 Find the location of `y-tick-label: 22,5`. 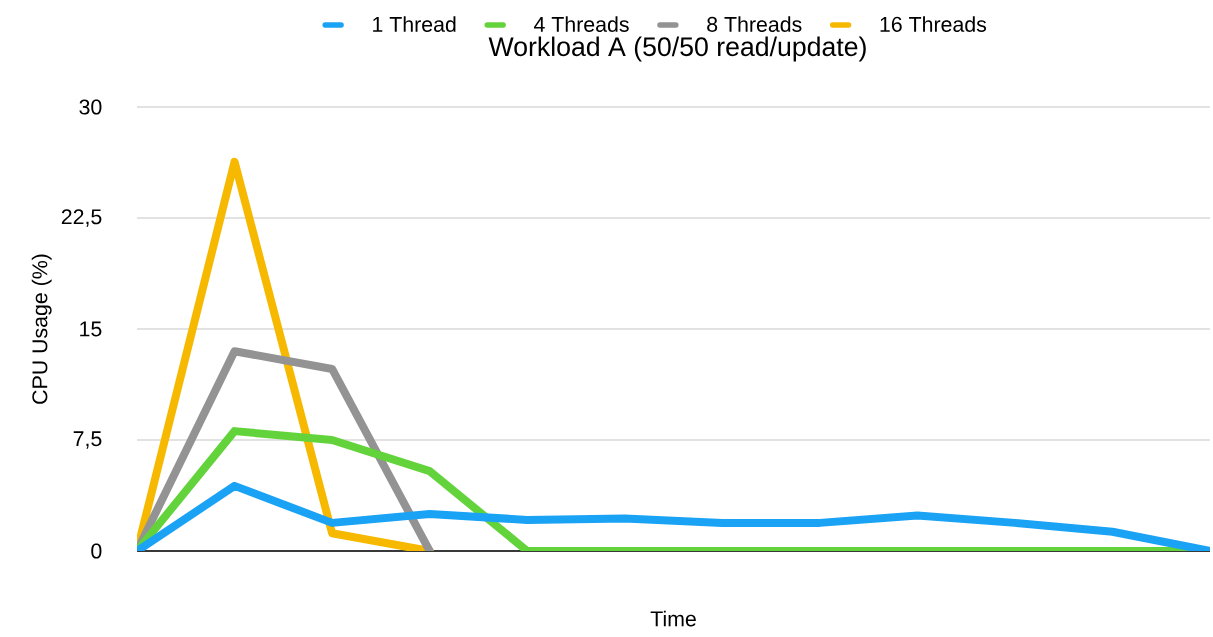

y-tick-label: 22,5 is located at coordinates (81, 218).